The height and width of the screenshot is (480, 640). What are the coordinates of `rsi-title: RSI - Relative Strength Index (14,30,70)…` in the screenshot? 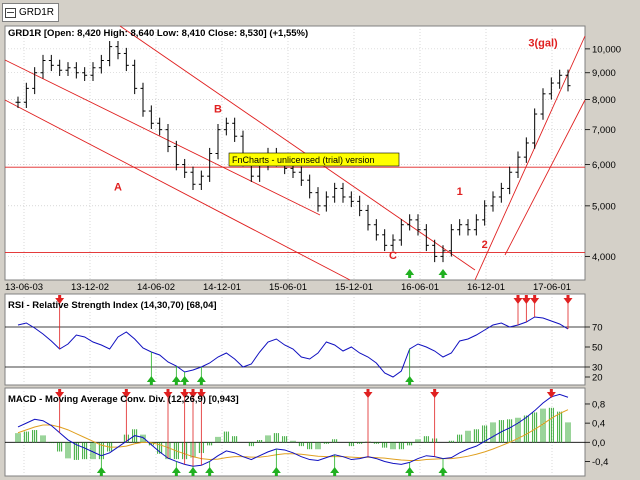 It's located at (112, 305).